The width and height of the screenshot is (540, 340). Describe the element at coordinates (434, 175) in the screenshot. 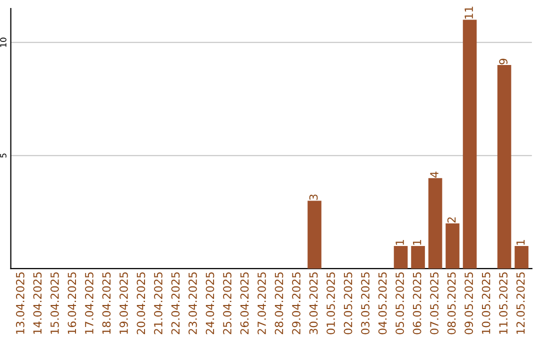

I see `data-label: 4` at that location.